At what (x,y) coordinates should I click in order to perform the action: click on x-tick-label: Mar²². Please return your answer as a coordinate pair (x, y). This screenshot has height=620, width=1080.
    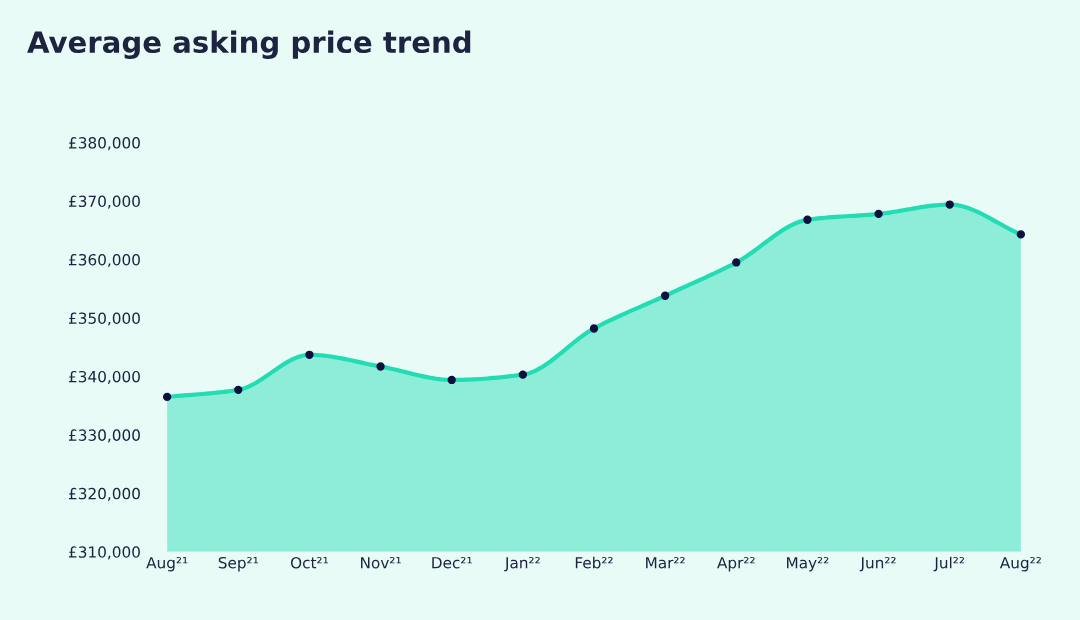
    Looking at the image, I should click on (665, 562).